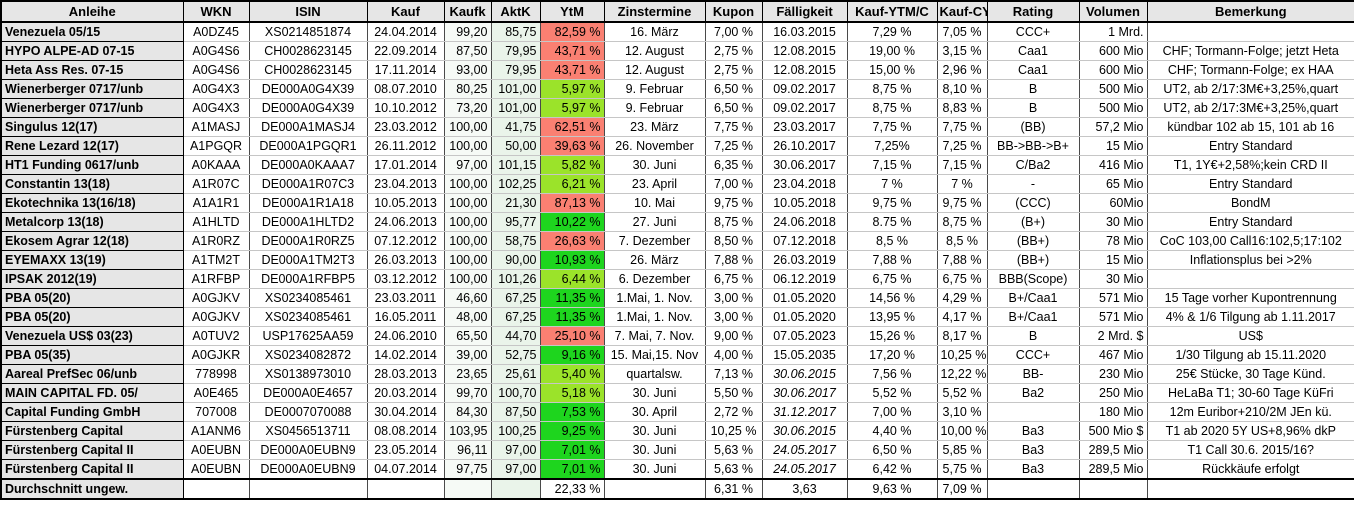  Describe the element at coordinates (733, 412) in the screenshot. I see `cell-kupon: 2,72 %` at that location.